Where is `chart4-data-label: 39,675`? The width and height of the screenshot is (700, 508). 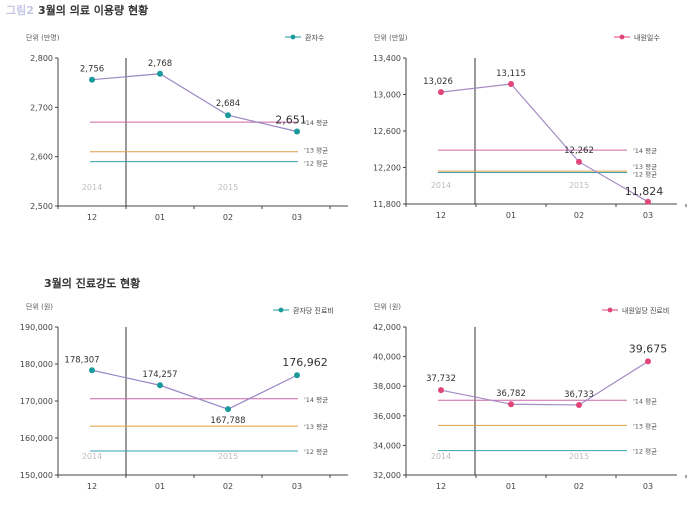
chart4-data-label: 39,675 is located at coordinates (648, 348).